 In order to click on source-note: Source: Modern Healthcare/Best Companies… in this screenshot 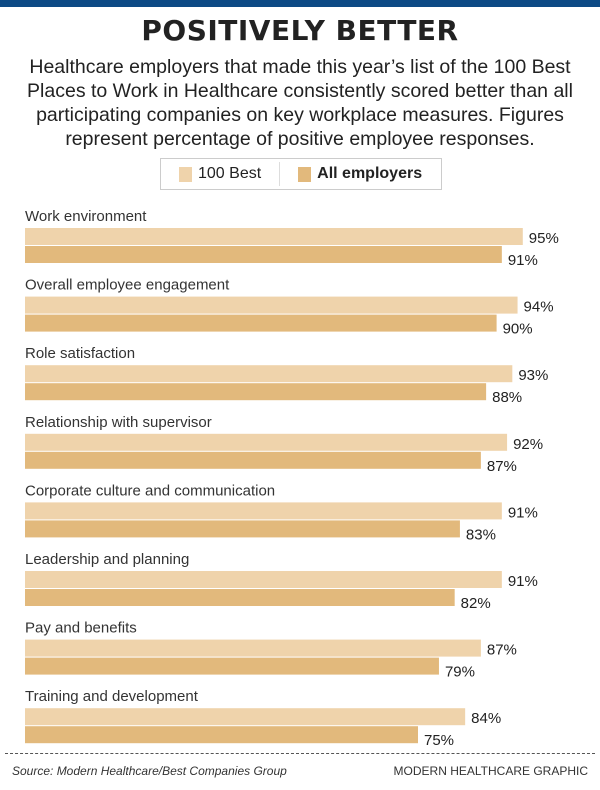, I will do `click(149, 771)`.